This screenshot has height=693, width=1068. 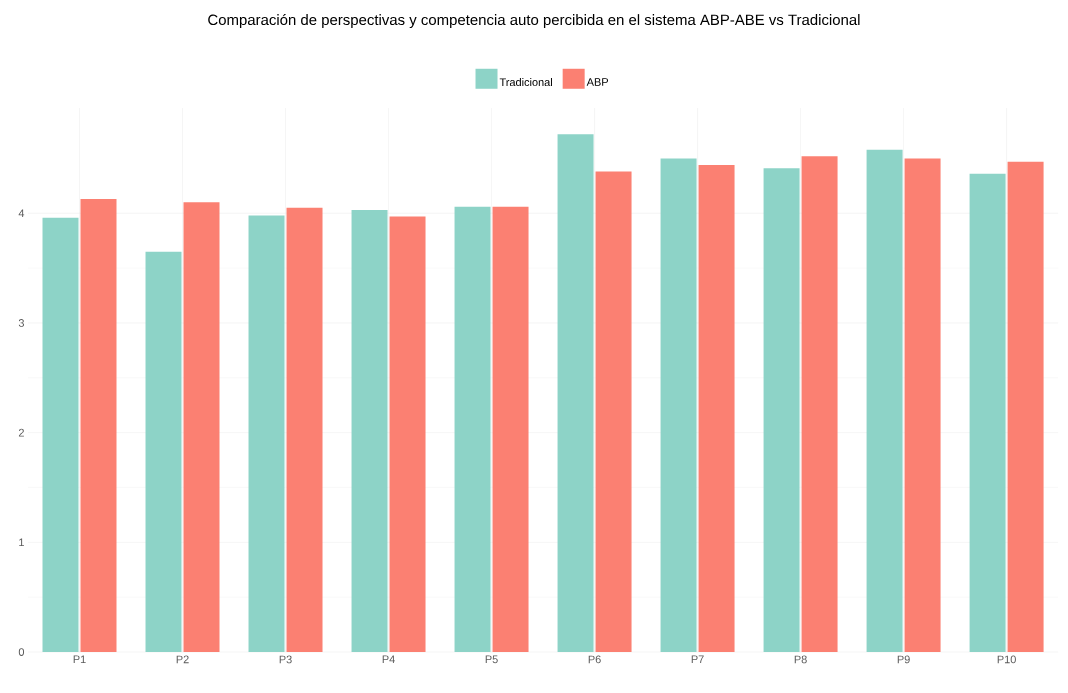 I want to click on x-tick-label: P8, so click(x=800, y=659).